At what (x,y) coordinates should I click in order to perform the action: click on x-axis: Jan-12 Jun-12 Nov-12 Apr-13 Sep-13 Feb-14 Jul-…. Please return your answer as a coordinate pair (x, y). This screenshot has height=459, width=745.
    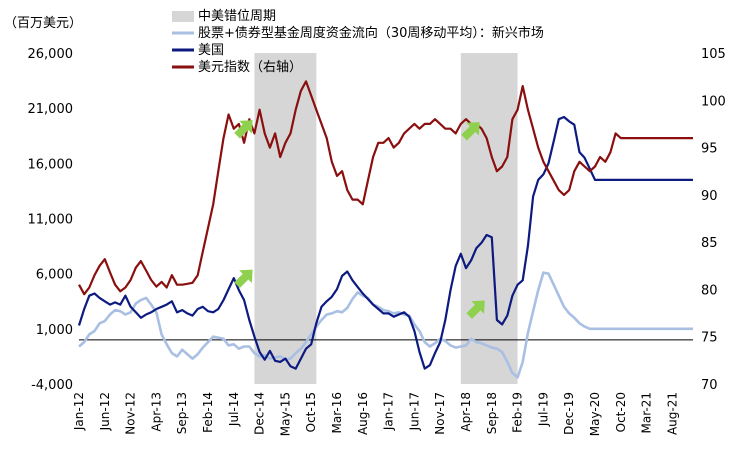
    Looking at the image, I should click on (375, 414).